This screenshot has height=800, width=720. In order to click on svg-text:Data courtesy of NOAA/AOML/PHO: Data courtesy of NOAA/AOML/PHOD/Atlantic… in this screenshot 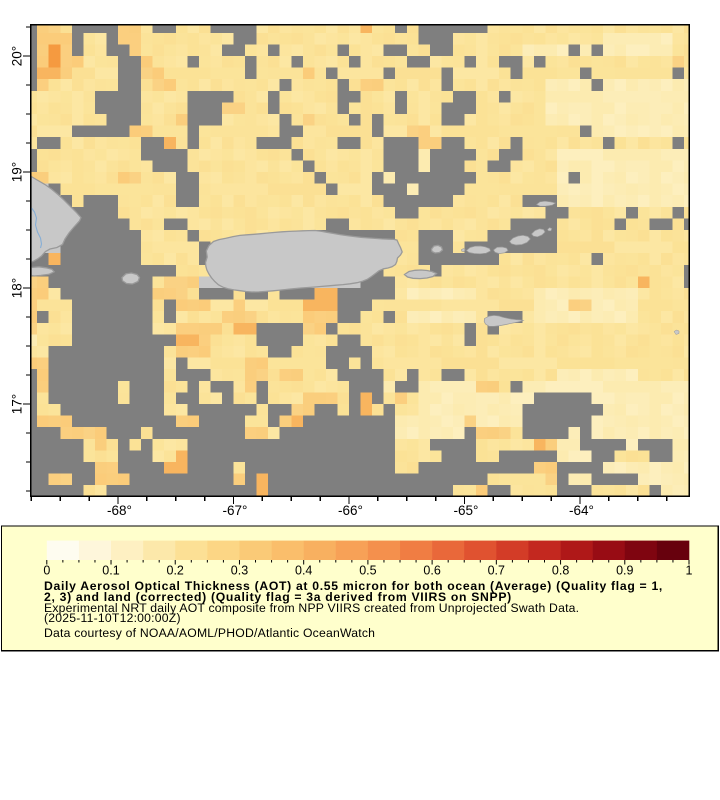, I will do `click(209, 633)`.